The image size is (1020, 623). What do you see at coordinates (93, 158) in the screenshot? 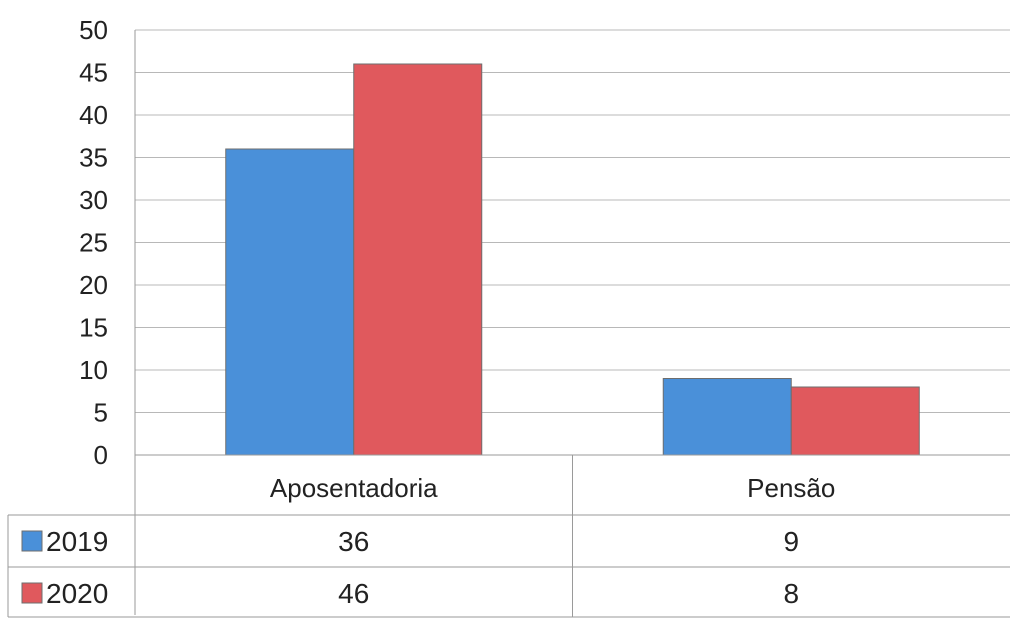
I see `y-tick-label: 35` at bounding box center [93, 158].